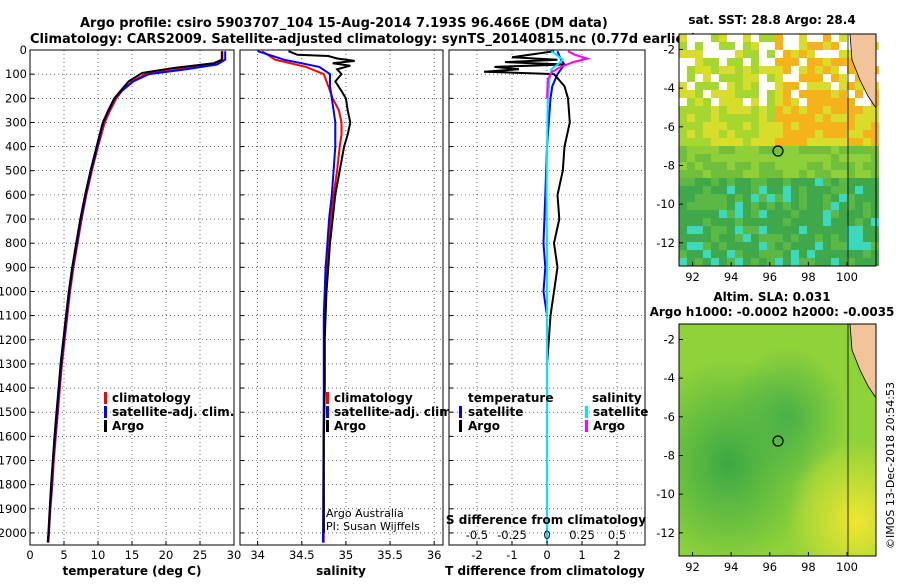 This screenshot has height=584, width=900. What do you see at coordinates (391, 412) in the screenshot?
I see `salinity-legend: climatology satellite-adj. clim. Argo` at bounding box center [391, 412].